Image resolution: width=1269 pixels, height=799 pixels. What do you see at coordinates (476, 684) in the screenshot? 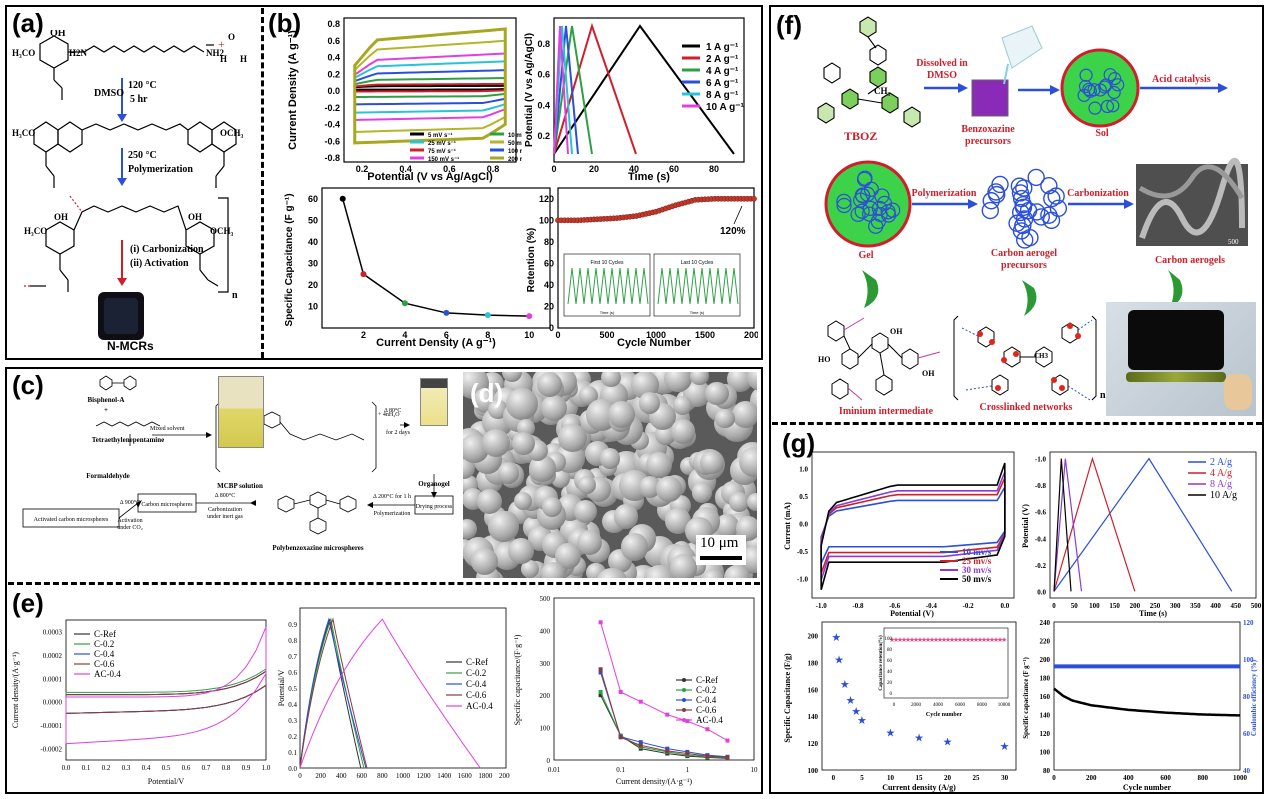
I see `legend-label: C-0.4` at bounding box center [476, 684].